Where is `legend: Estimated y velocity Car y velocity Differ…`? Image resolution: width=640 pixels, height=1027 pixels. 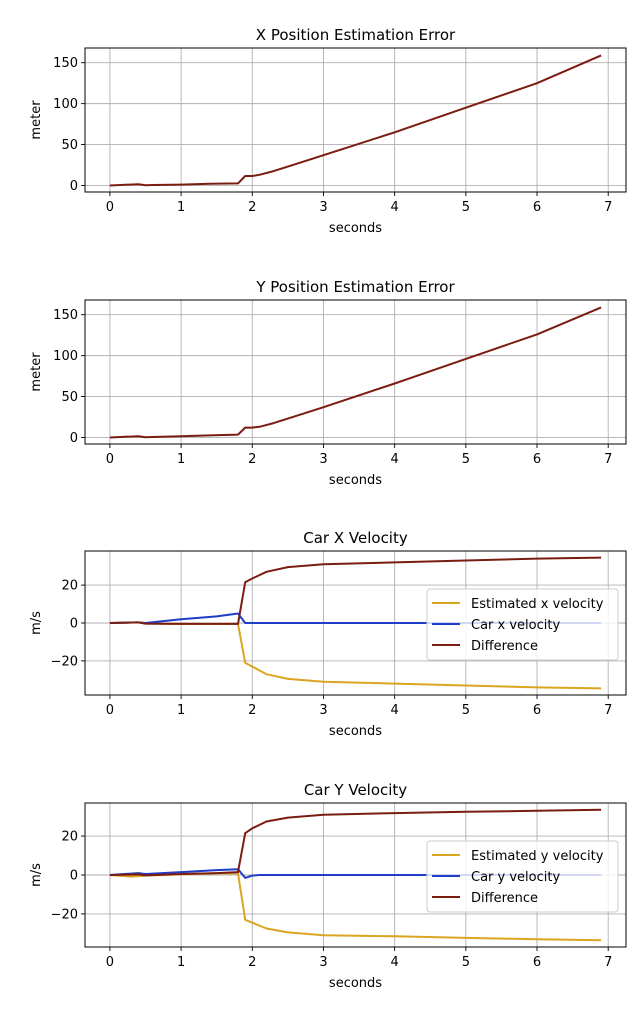
legend: Estimated y velocity Car y velocity Differ… is located at coordinates (522, 876).